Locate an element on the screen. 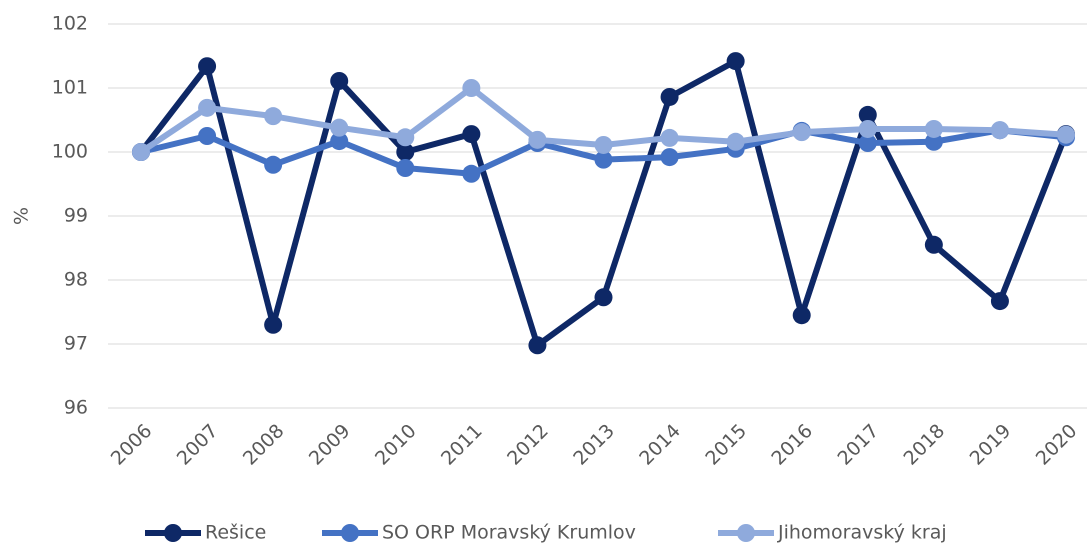 The image size is (1087, 547). y-tick-label: 96 is located at coordinates (76, 408).